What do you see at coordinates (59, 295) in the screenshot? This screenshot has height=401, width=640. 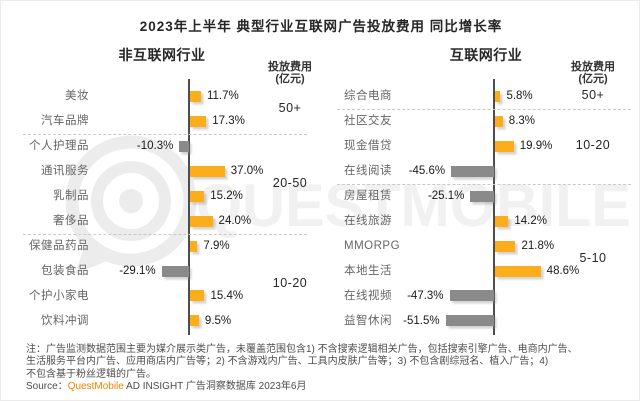 I see `category-label: 个护小家电` at bounding box center [59, 295].